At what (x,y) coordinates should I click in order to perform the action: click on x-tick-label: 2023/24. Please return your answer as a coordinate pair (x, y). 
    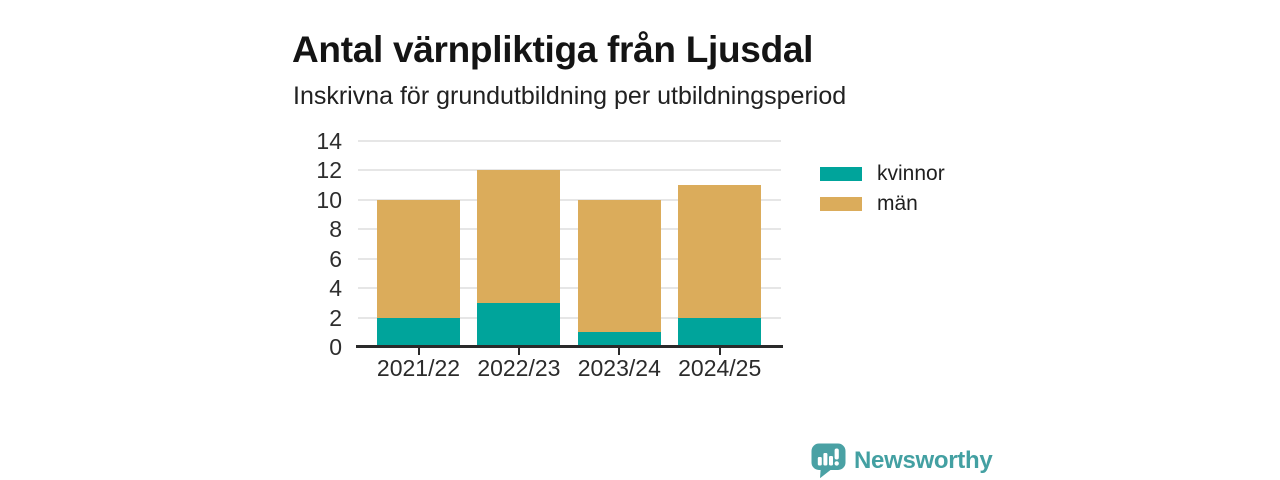
    Looking at the image, I should click on (619, 368).